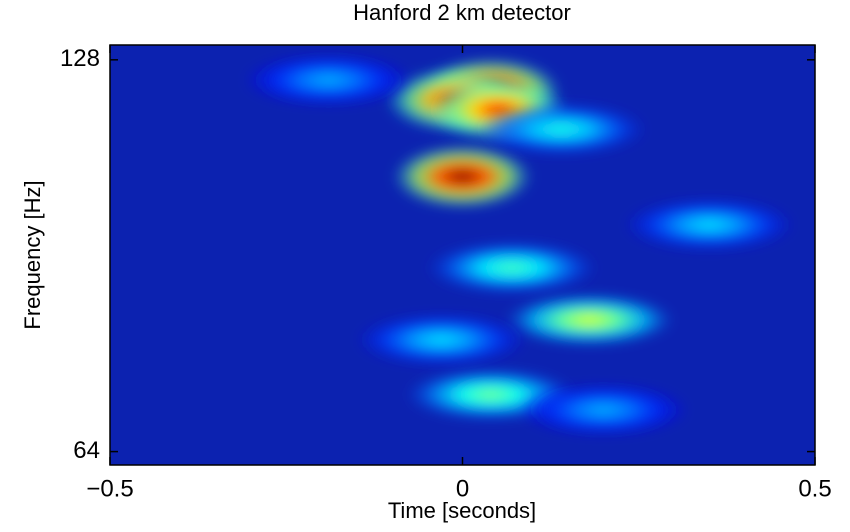 The width and height of the screenshot is (850, 532). What do you see at coordinates (80, 58) in the screenshot?
I see `y-tick-label: 128` at bounding box center [80, 58].